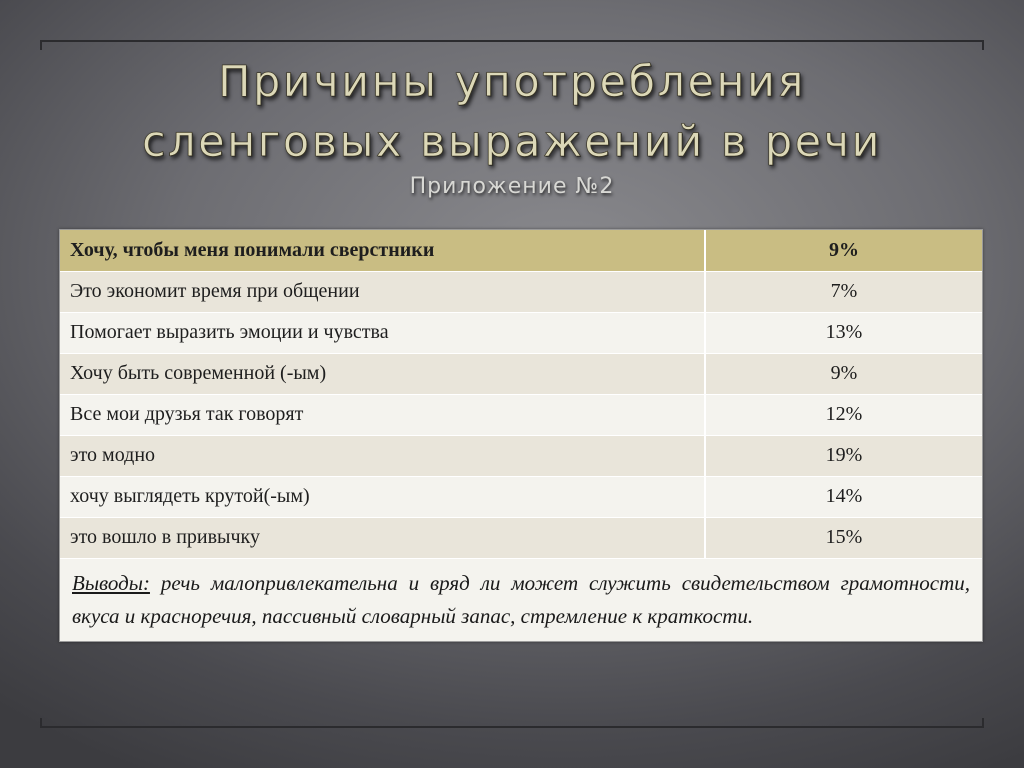 Image resolution: width=1024 pixels, height=768 pixels. What do you see at coordinates (382, 496) in the screenshot?
I see `reason-cell: хочу выглядеть крутой(-ым)` at bounding box center [382, 496].